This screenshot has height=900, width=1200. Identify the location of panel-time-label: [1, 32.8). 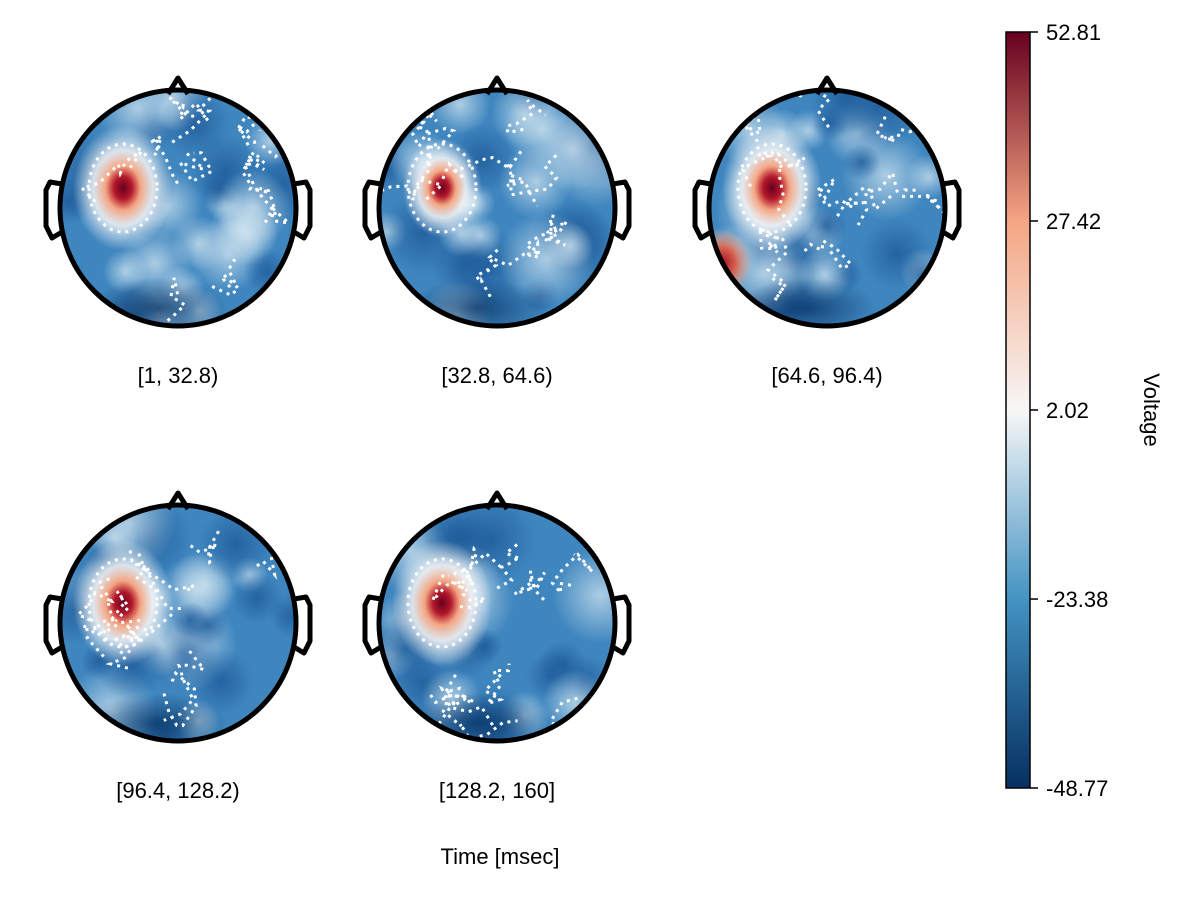
(178, 375).